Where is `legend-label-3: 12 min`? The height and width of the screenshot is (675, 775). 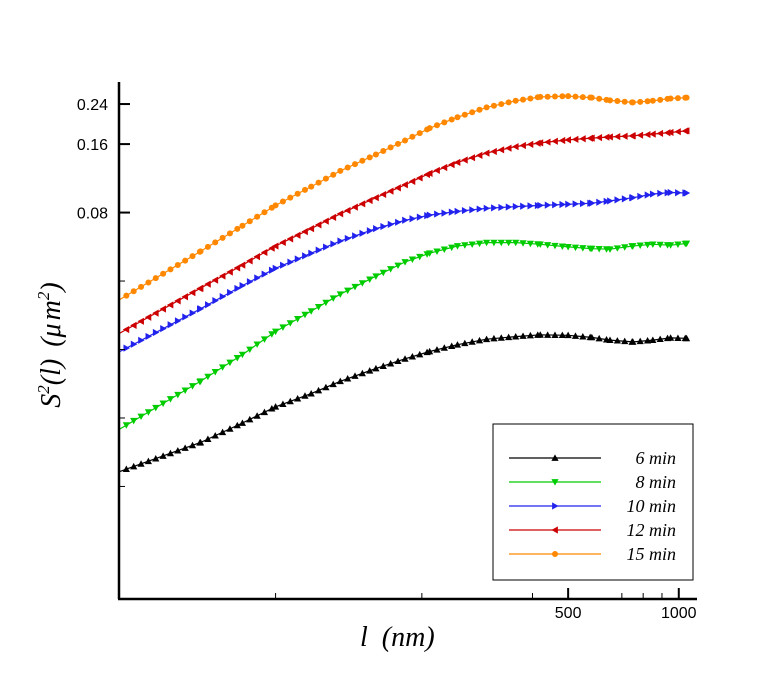
legend-label-3: 12 min is located at coordinates (652, 530).